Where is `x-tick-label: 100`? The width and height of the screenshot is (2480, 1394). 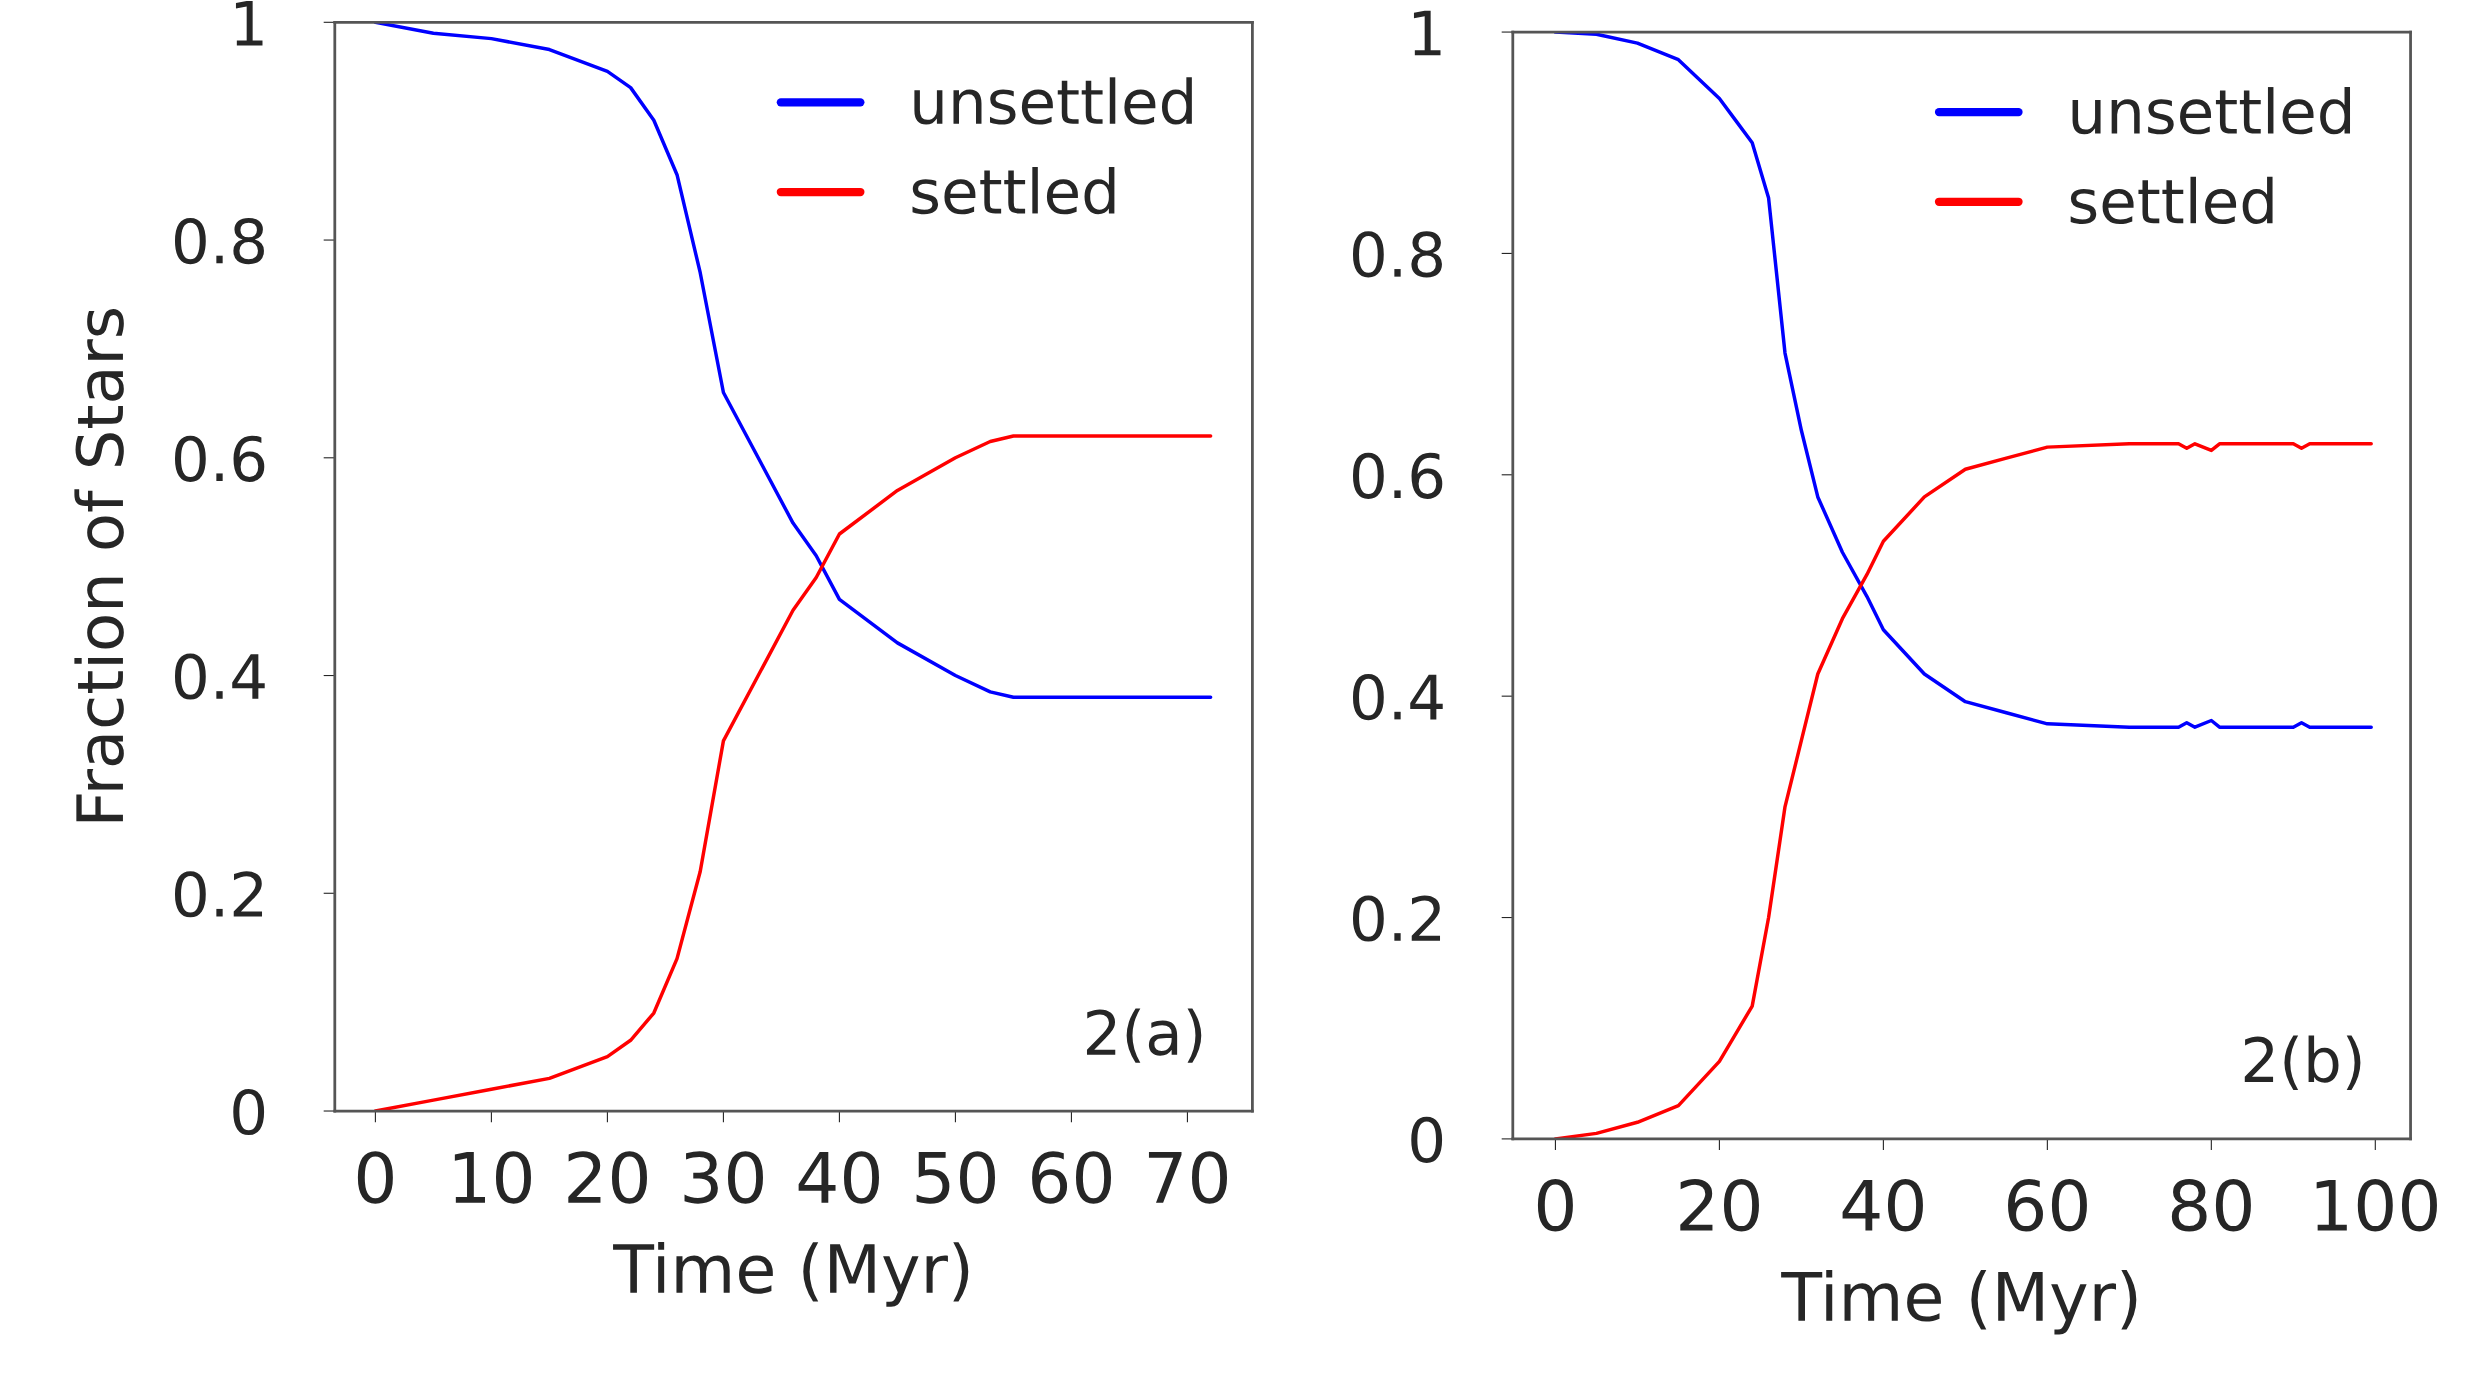
x-tick-label: 100 is located at coordinates (2376, 1205).